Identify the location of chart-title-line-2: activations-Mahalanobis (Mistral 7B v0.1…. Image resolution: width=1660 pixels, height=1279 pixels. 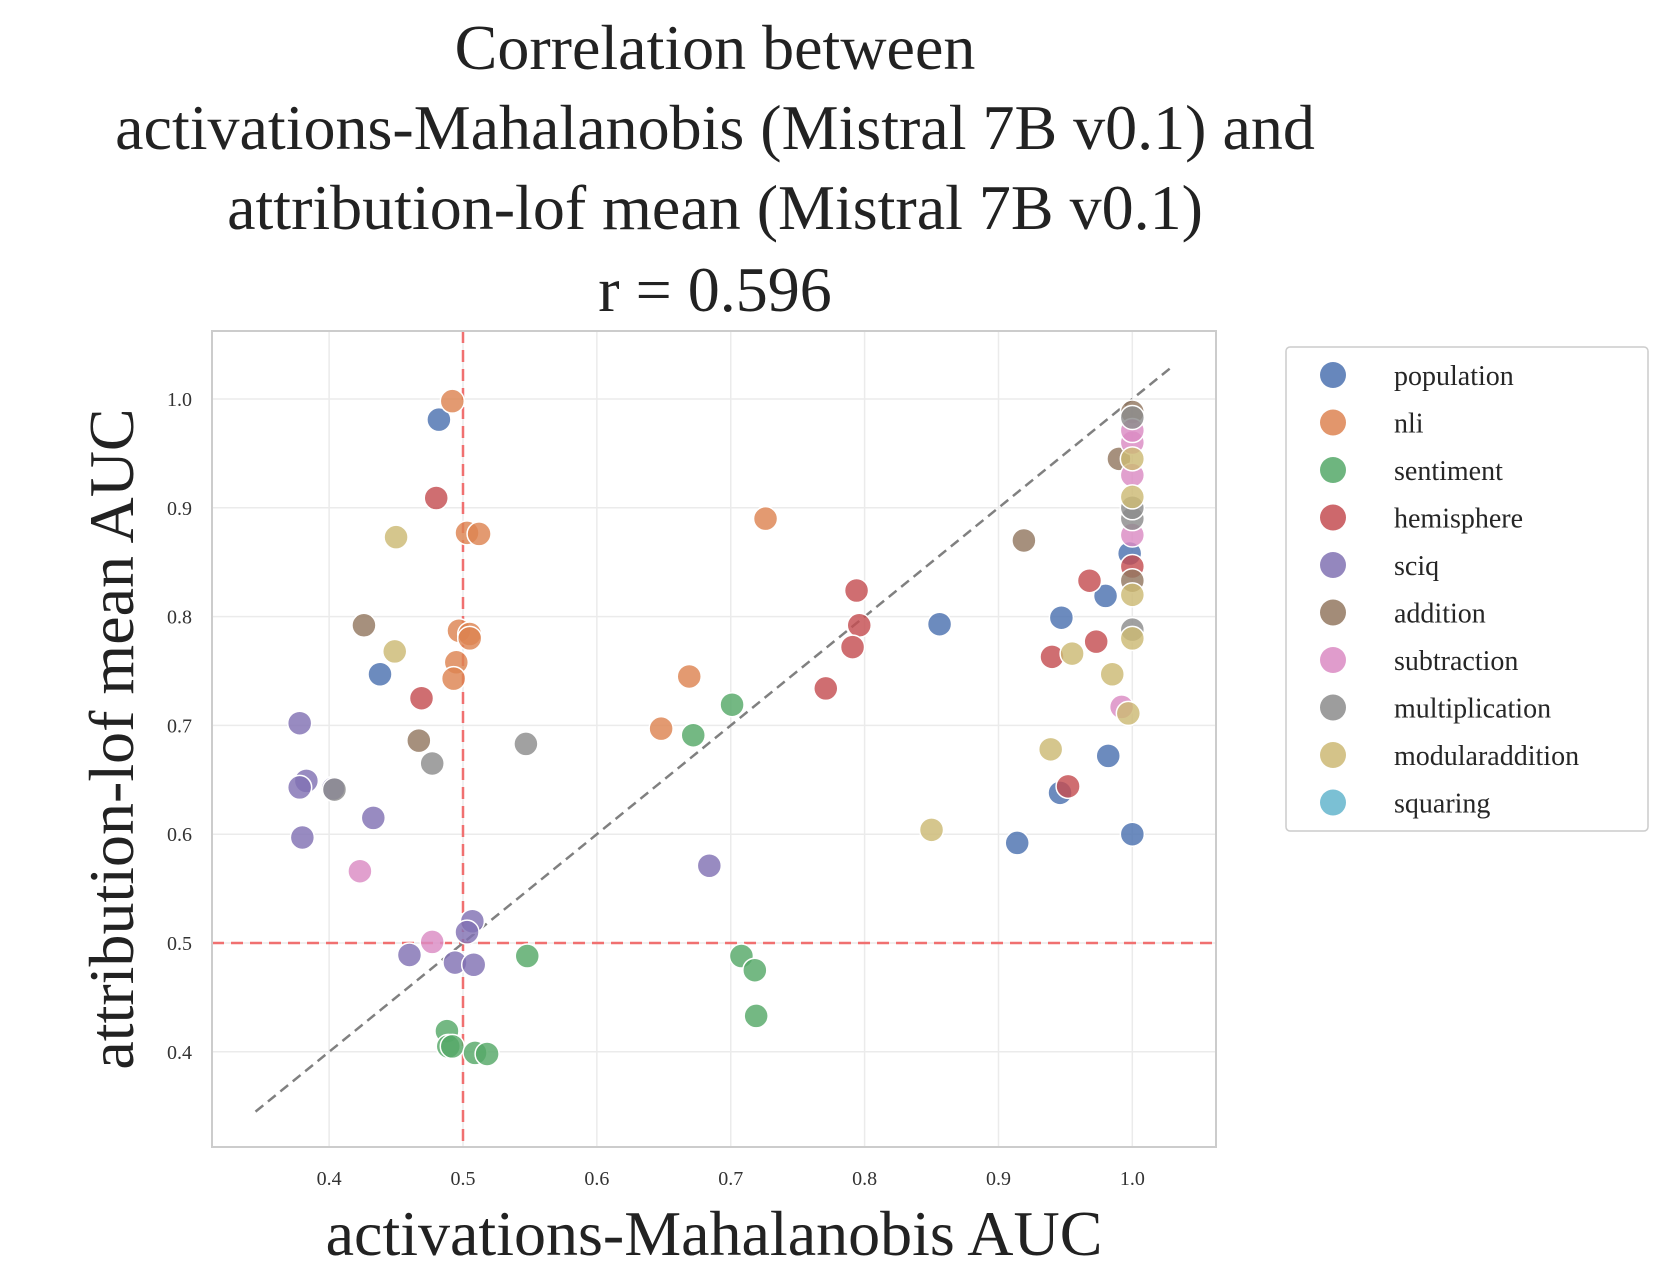
(715, 127).